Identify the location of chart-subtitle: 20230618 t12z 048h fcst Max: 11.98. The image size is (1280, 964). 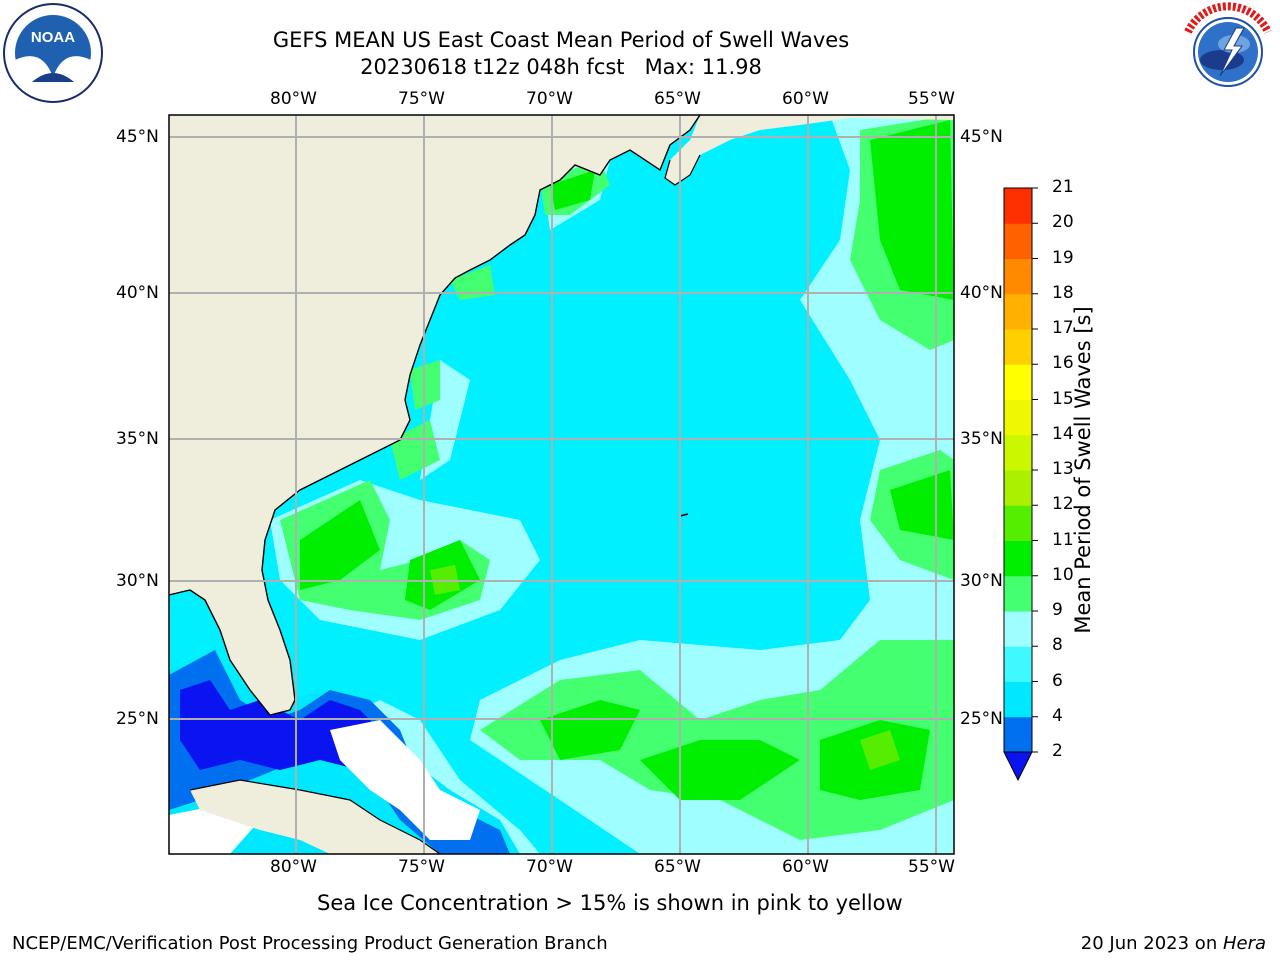
(561, 67).